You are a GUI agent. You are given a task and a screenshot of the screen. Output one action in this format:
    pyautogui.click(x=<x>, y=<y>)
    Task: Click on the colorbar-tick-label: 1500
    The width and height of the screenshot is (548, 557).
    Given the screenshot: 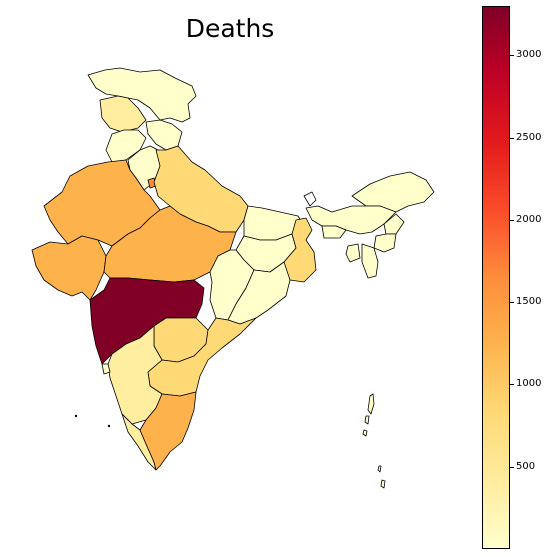 What is the action you would take?
    pyautogui.click(x=529, y=302)
    